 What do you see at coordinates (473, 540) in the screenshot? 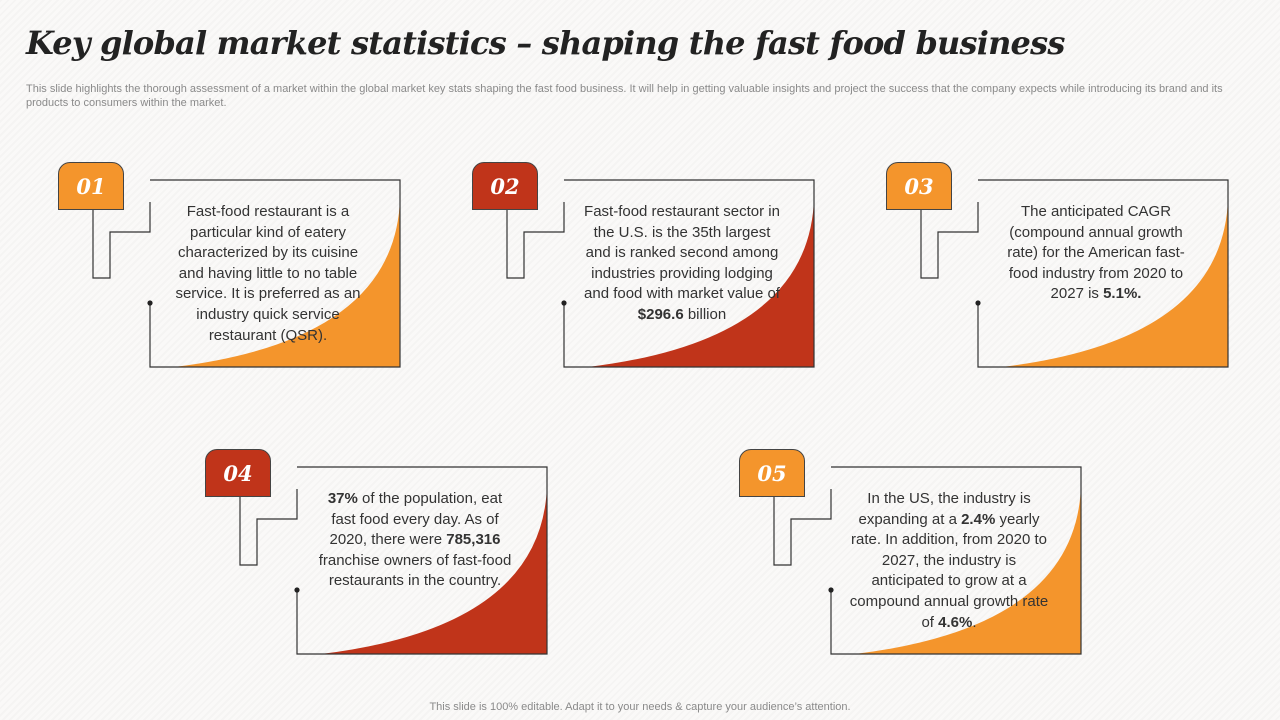
I see `highlight-value: 785,316` at bounding box center [473, 540].